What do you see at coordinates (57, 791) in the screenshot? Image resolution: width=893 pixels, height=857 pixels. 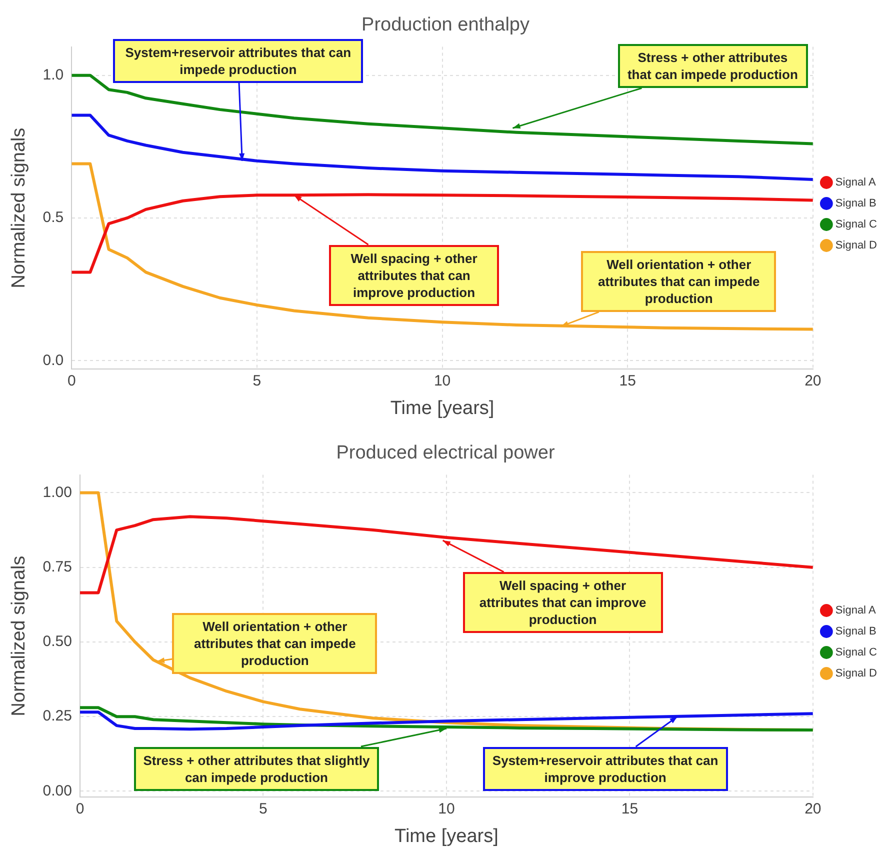 I see `y-tick-label: 0.00` at bounding box center [57, 791].